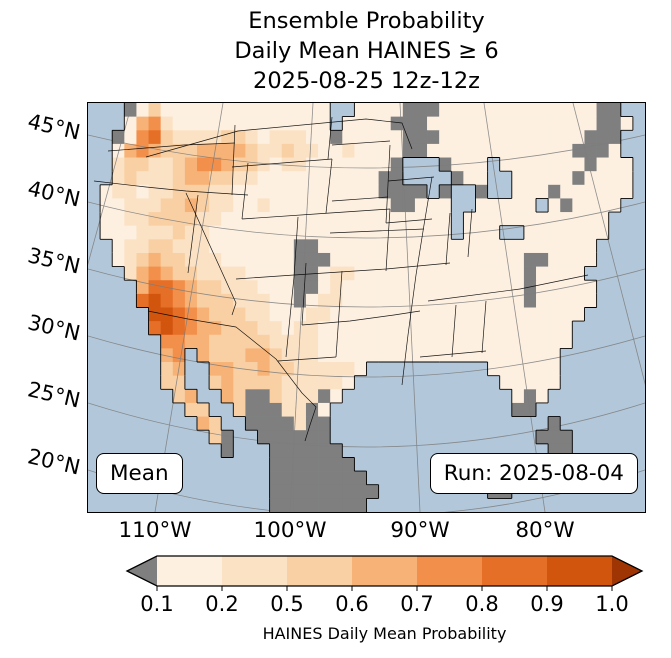 This screenshot has width=671, height=658. What do you see at coordinates (417, 604) in the screenshot?
I see `colorbar-tick-label: 0.7` at bounding box center [417, 604].